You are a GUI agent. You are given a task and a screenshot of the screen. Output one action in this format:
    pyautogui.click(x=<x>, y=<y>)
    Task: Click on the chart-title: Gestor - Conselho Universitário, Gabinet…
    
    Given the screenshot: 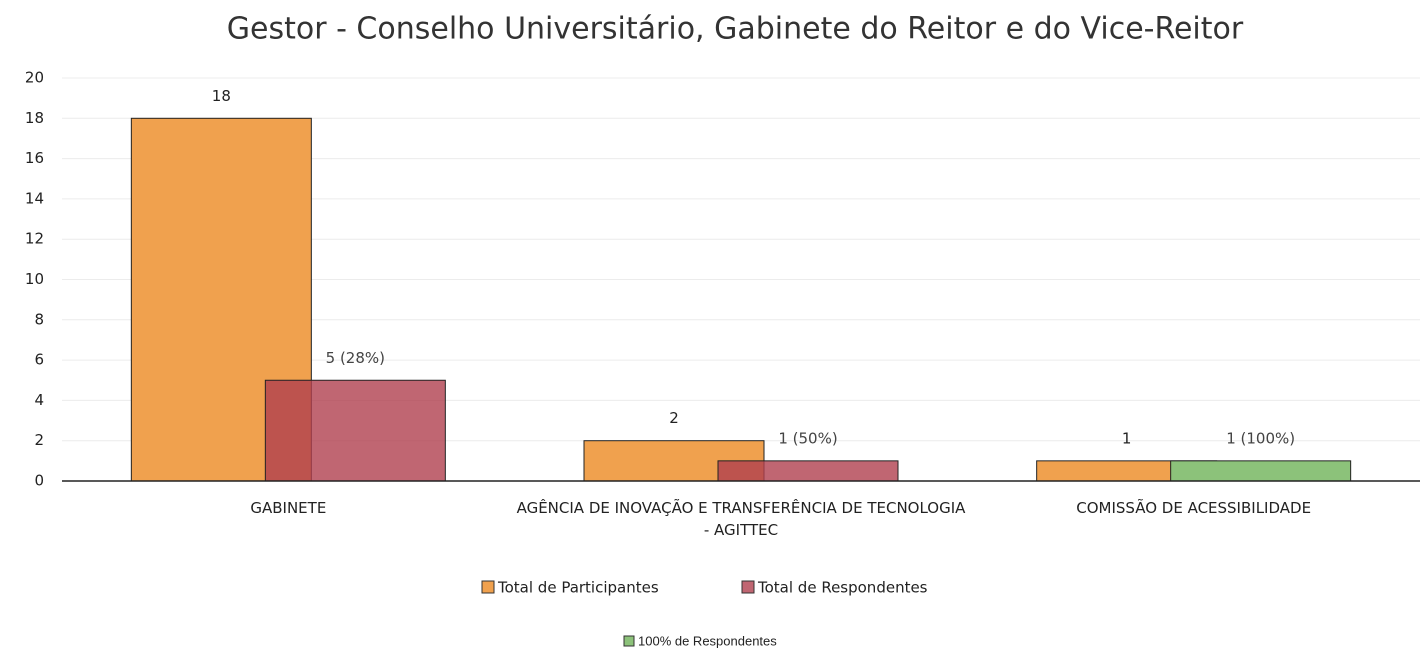 What is the action you would take?
    pyautogui.click(x=735, y=29)
    